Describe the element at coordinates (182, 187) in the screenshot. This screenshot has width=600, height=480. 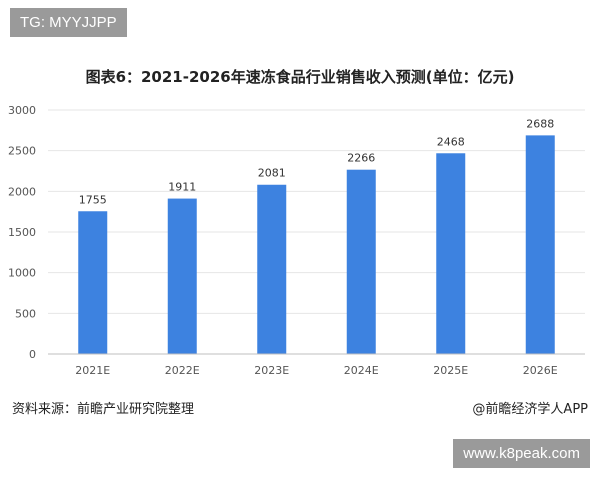
I see `data-label-2022E: 1911` at that location.